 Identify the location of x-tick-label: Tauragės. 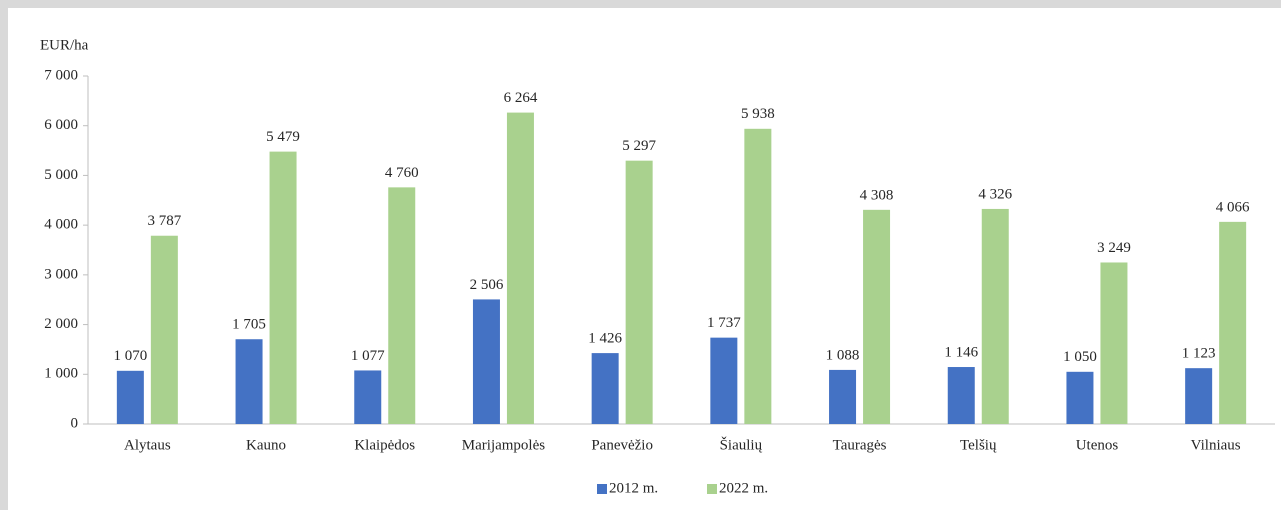
(860, 445).